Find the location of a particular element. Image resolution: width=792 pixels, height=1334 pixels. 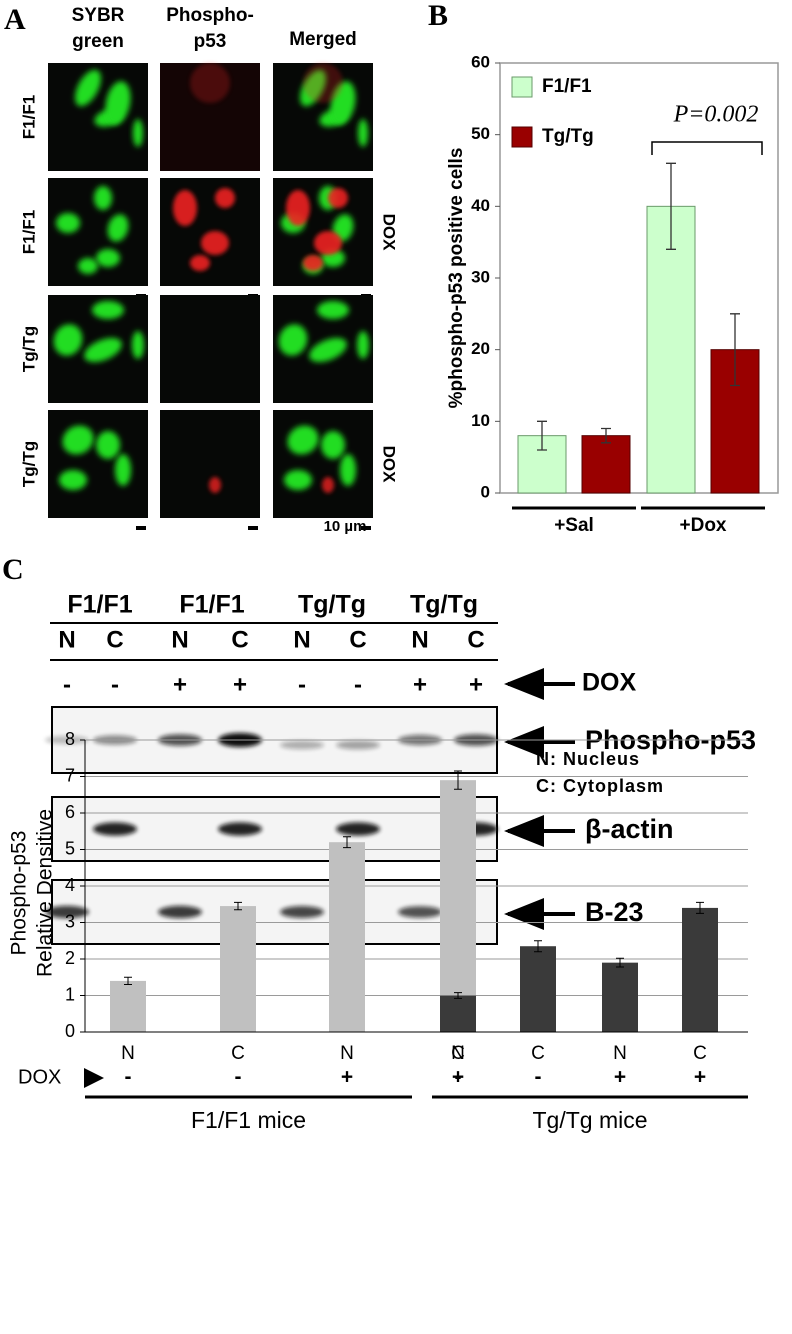

column-header: green is located at coordinates (98, 41).